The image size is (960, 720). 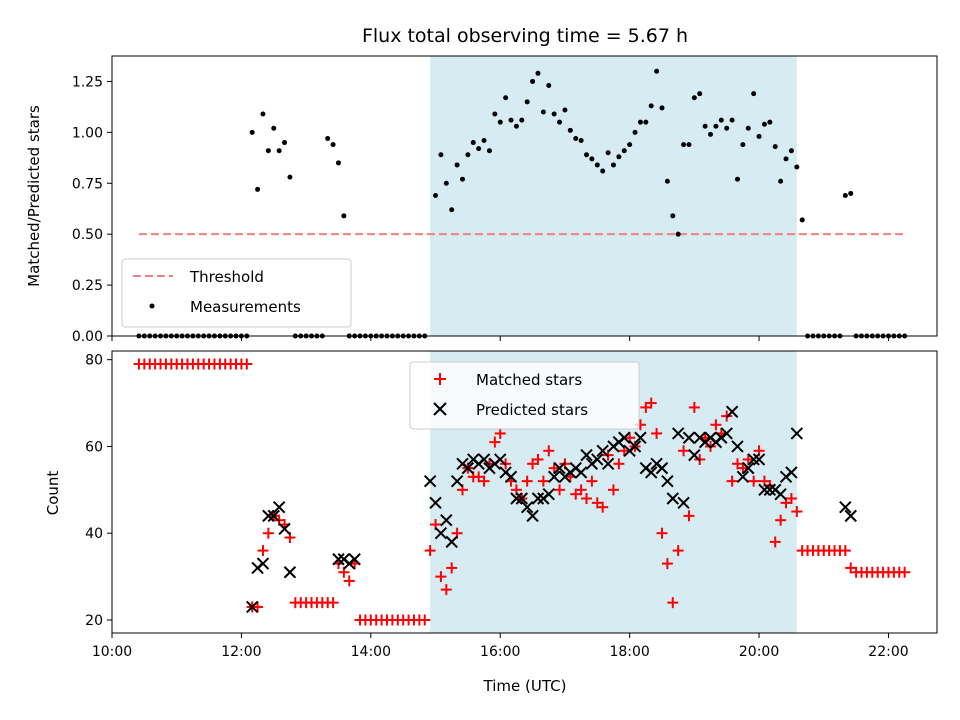 What do you see at coordinates (98, 491) in the screenshot?
I see `bottom-y-axis: 20 40 60 80` at bounding box center [98, 491].